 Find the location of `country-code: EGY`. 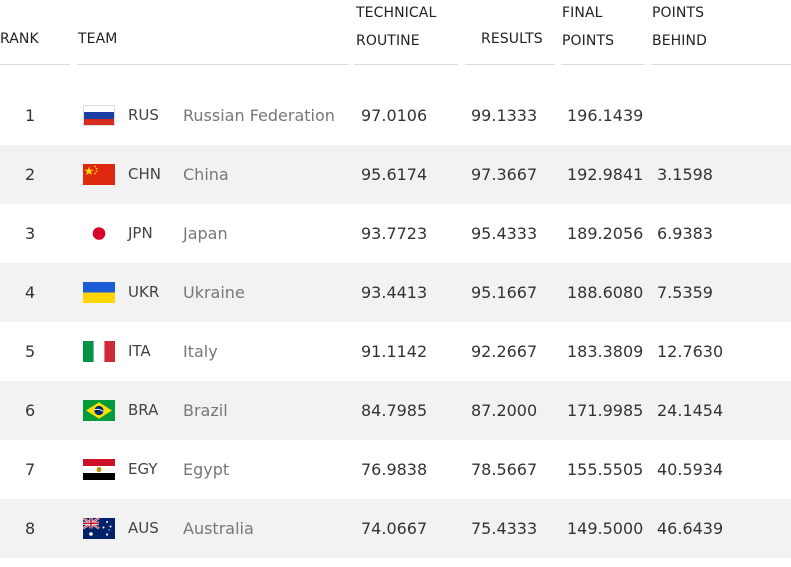

country-code: EGY is located at coordinates (143, 469).